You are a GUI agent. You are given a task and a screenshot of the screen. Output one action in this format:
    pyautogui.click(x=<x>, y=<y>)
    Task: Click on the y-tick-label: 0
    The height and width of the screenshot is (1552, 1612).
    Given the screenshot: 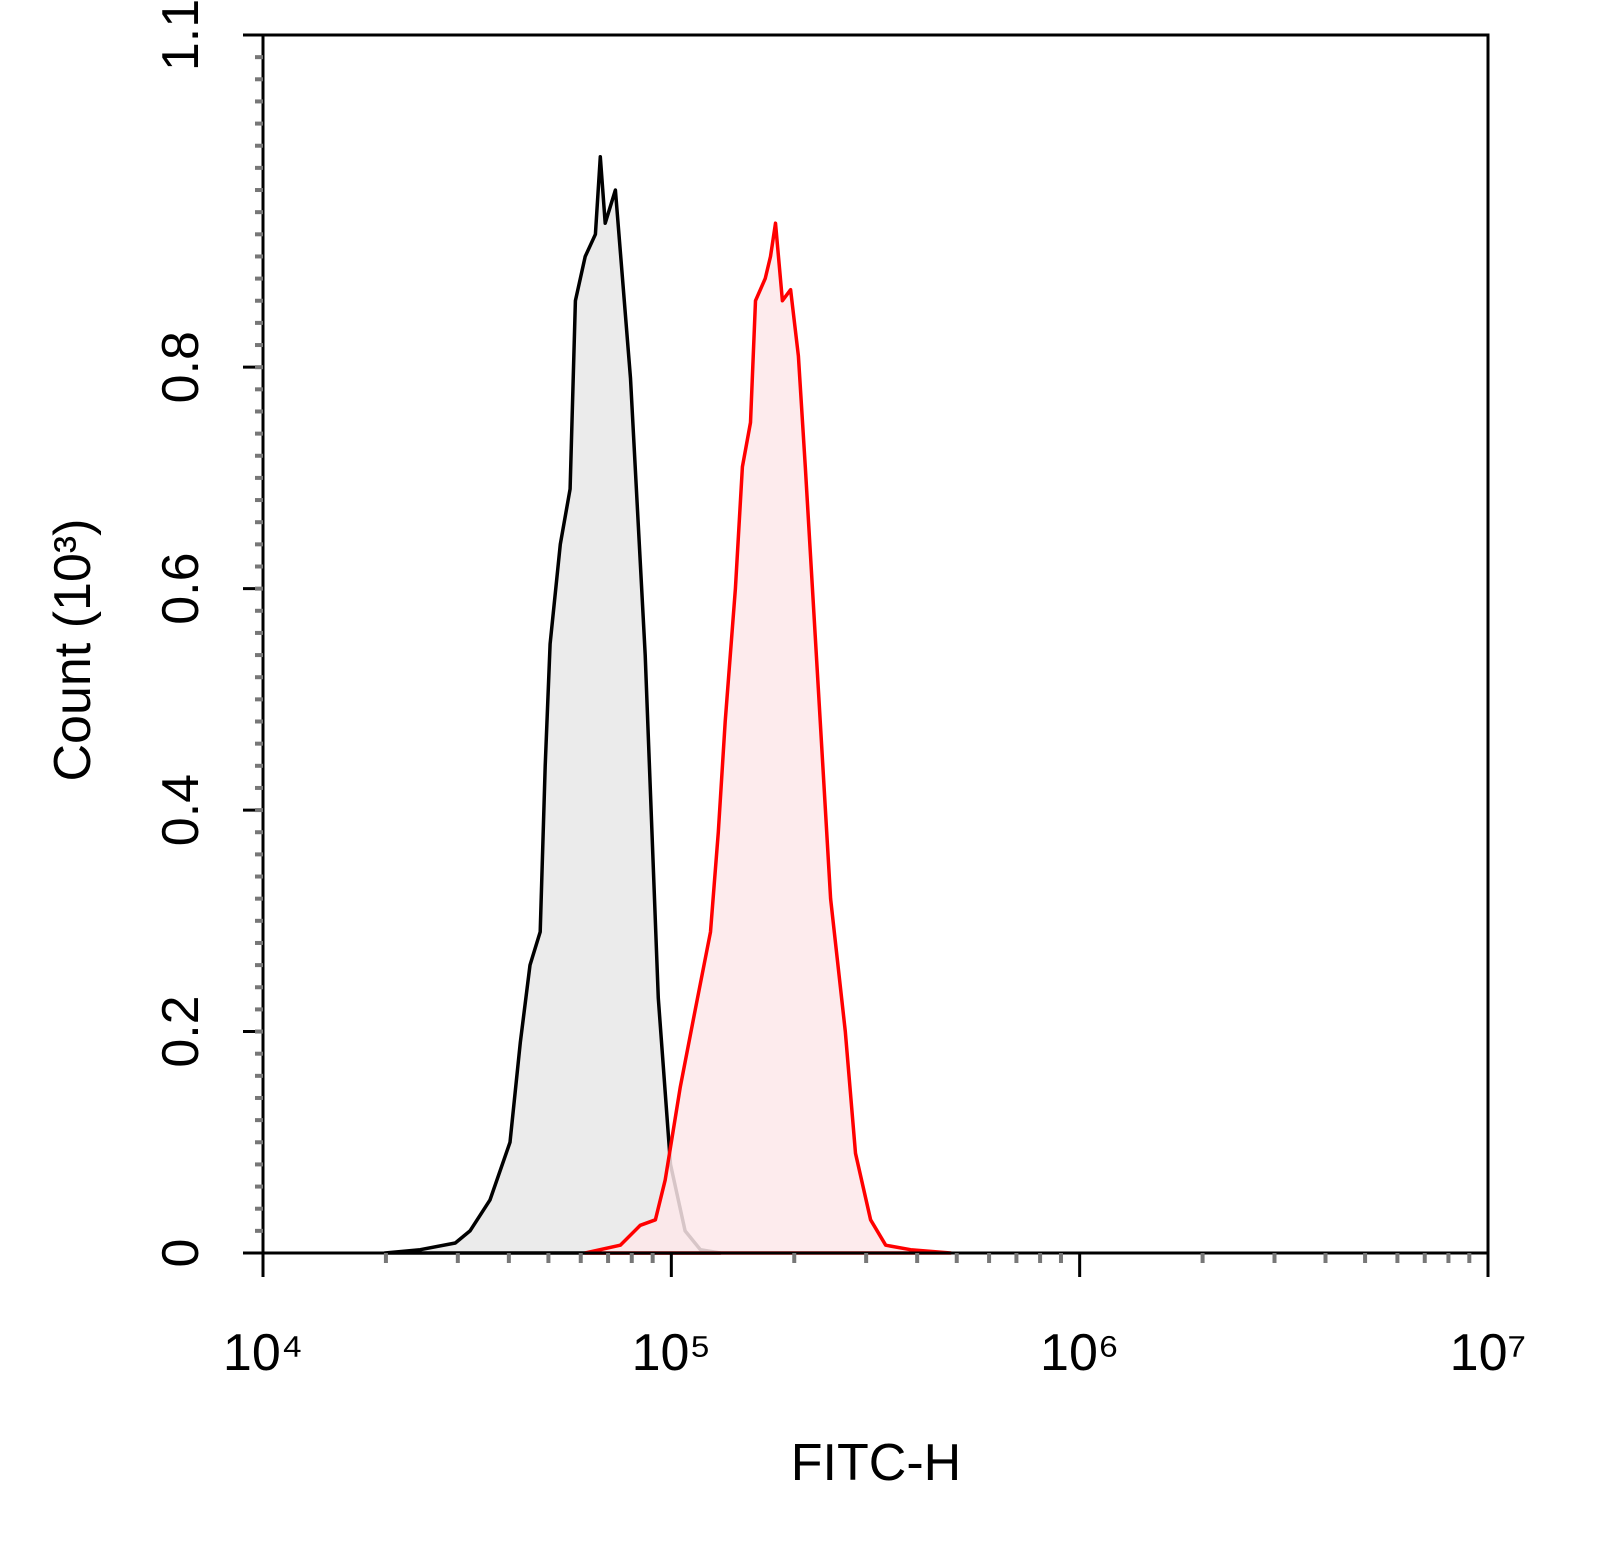 What is the action you would take?
    pyautogui.click(x=181, y=1253)
    